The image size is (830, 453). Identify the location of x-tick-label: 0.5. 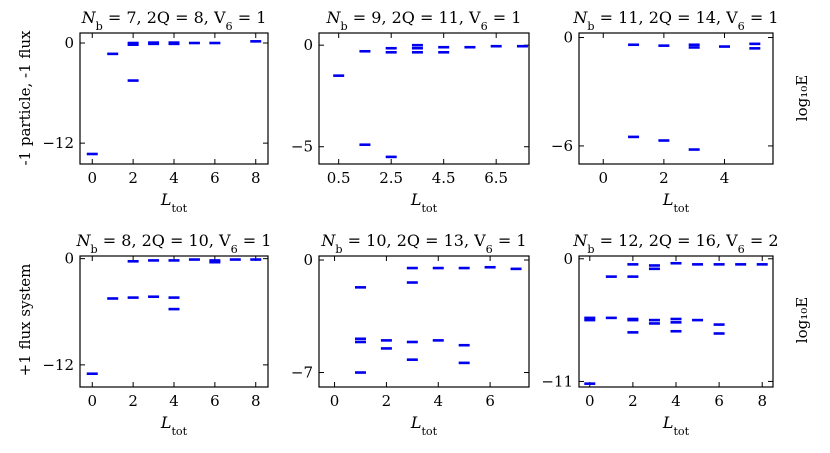
(339, 178).